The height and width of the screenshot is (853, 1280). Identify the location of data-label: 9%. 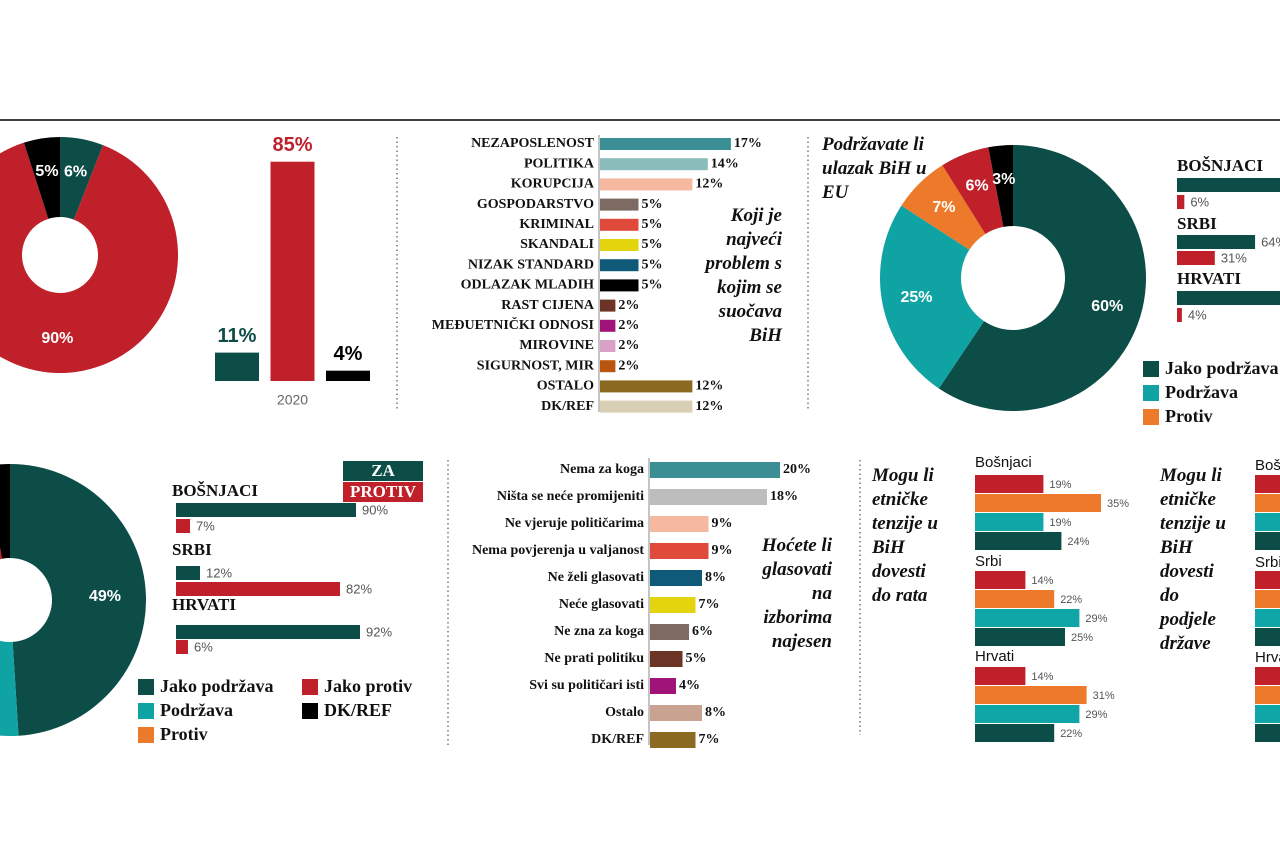
(722, 550).